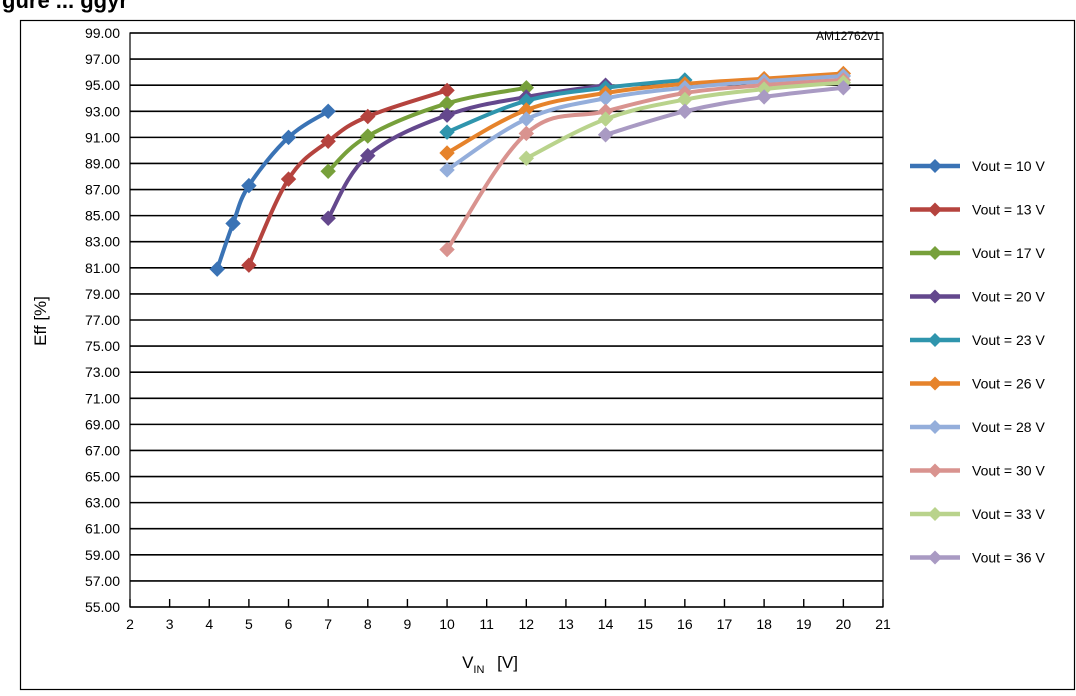  What do you see at coordinates (102, 320) in the screenshot?
I see `y-tick-label: 77.00` at bounding box center [102, 320].